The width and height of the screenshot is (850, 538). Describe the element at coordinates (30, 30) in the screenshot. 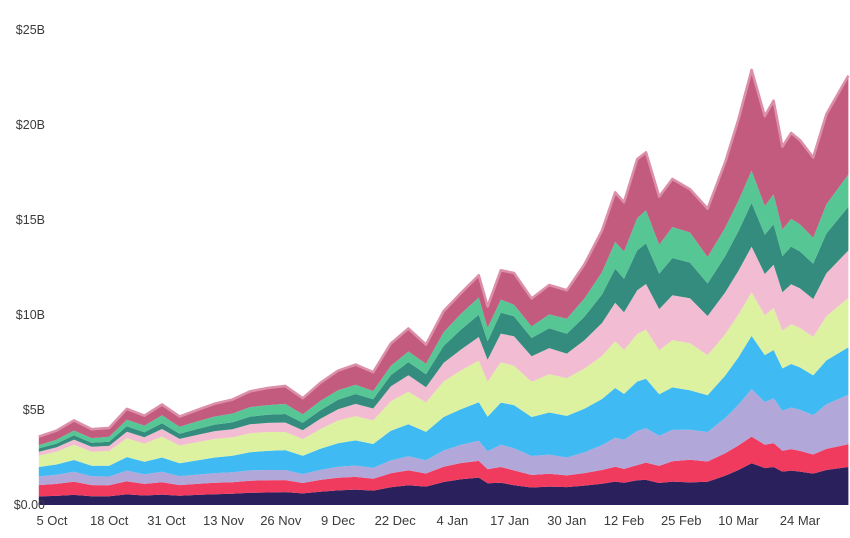

I see `y-axis-tick-label: $25B` at that location.